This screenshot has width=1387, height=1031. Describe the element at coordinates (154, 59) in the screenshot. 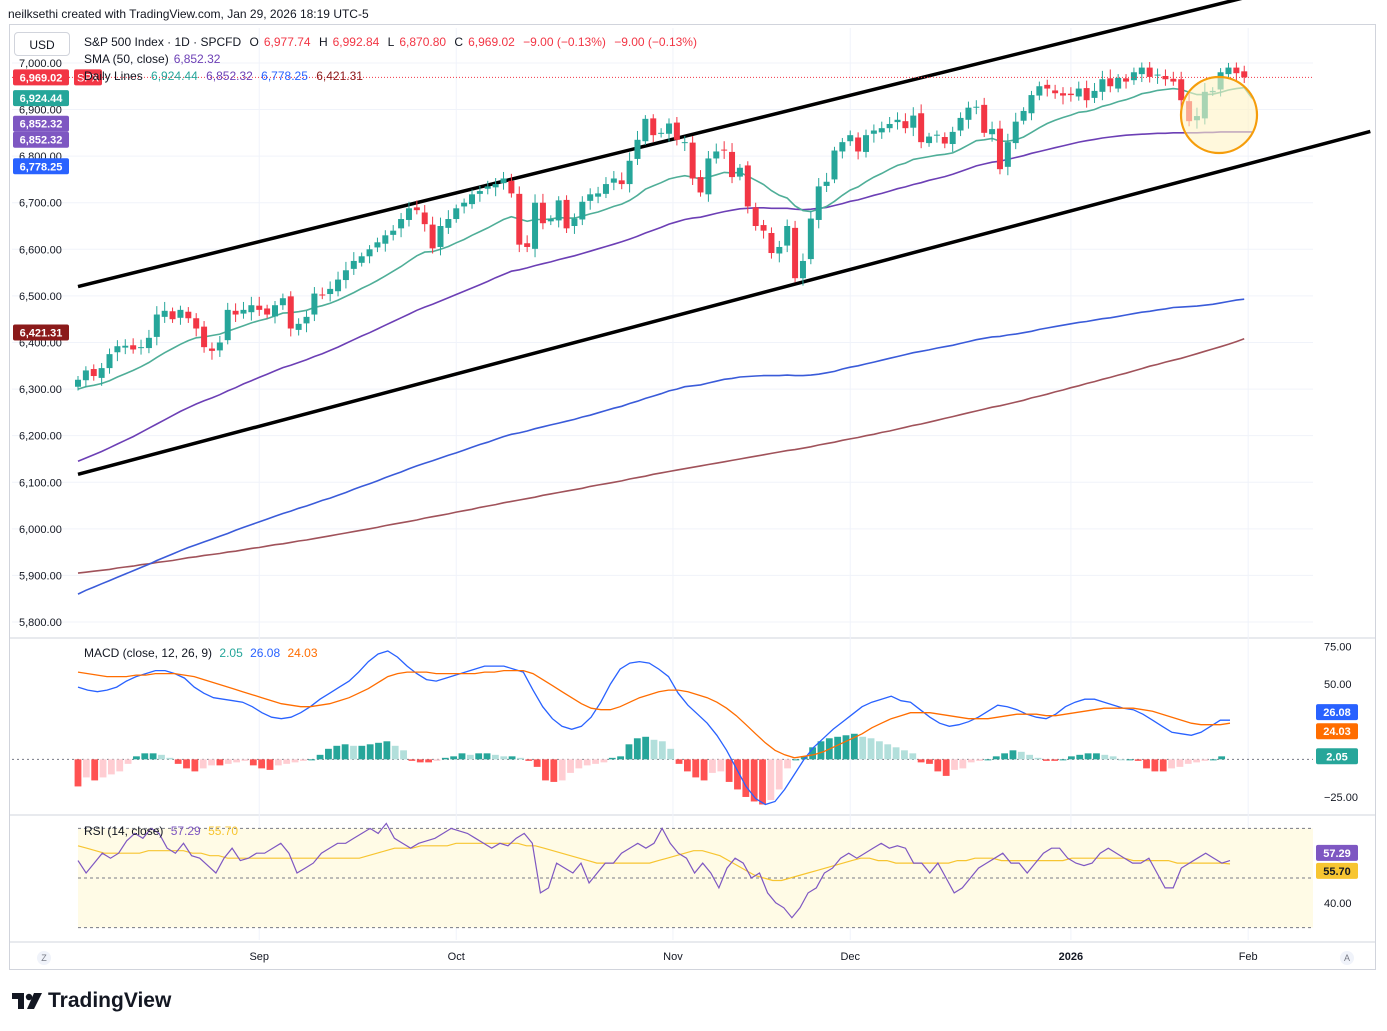

I see `sma-legend: SMA (50, close) 6,852.32` at that location.